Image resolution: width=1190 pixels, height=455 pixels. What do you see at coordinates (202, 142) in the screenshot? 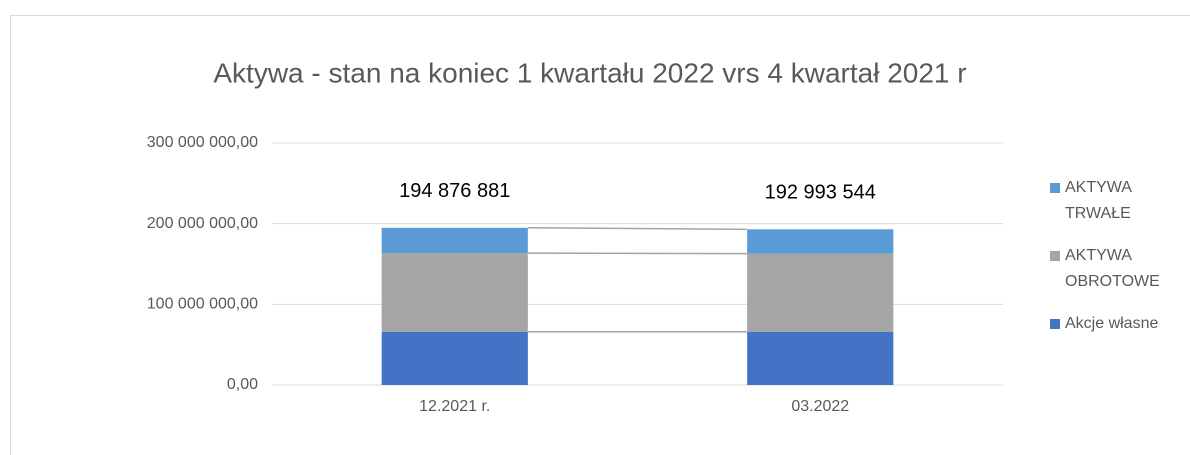
I see `y-tick-label: 300 000 000,00` at bounding box center [202, 142].